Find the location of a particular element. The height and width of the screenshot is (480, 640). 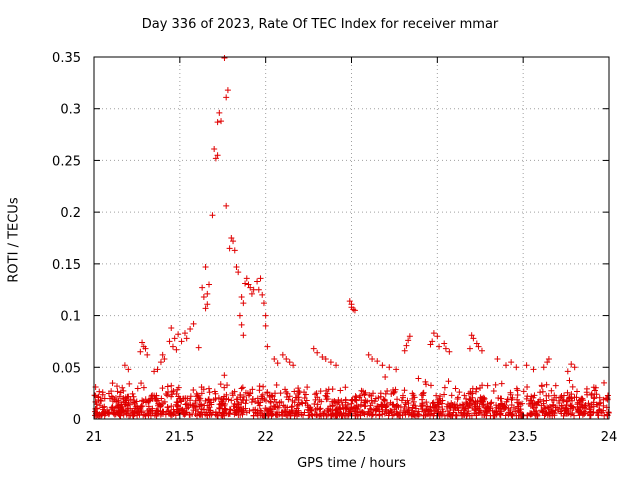

y-tick-label: 0.35 is located at coordinates (66, 58).